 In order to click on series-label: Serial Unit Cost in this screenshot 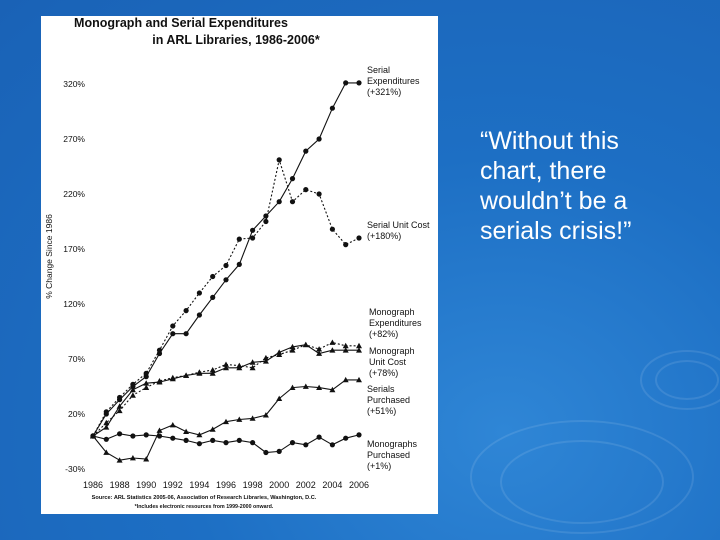, I will do `click(398, 225)`.